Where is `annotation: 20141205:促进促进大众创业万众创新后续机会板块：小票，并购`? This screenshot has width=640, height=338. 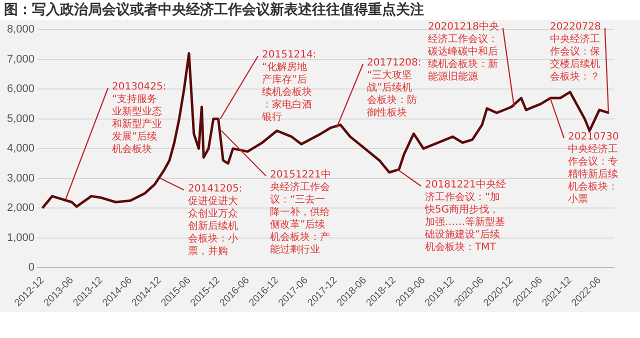
annotation: 20141205:促进促进大众创业万众创新后续机会板块：小票，并购 is located at coordinates (215, 221).